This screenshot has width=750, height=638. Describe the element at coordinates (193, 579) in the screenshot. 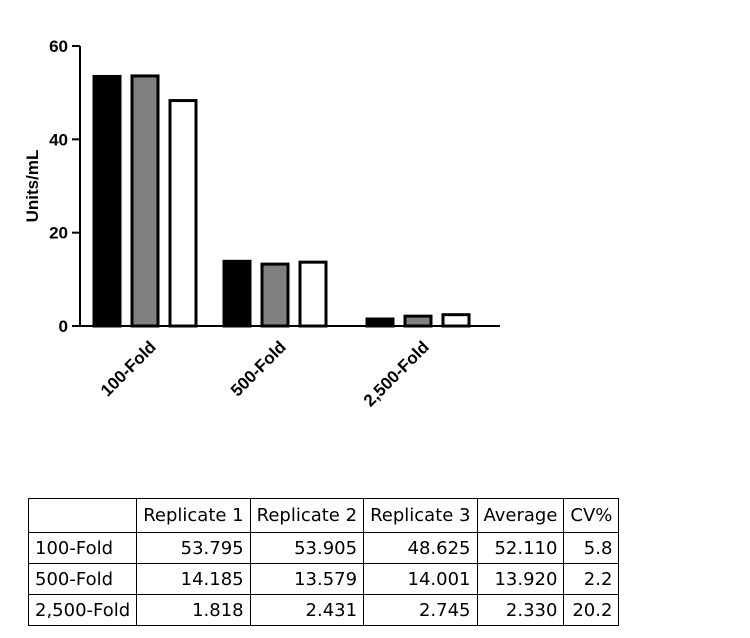

I see `table-cell: 14.185` at that location.